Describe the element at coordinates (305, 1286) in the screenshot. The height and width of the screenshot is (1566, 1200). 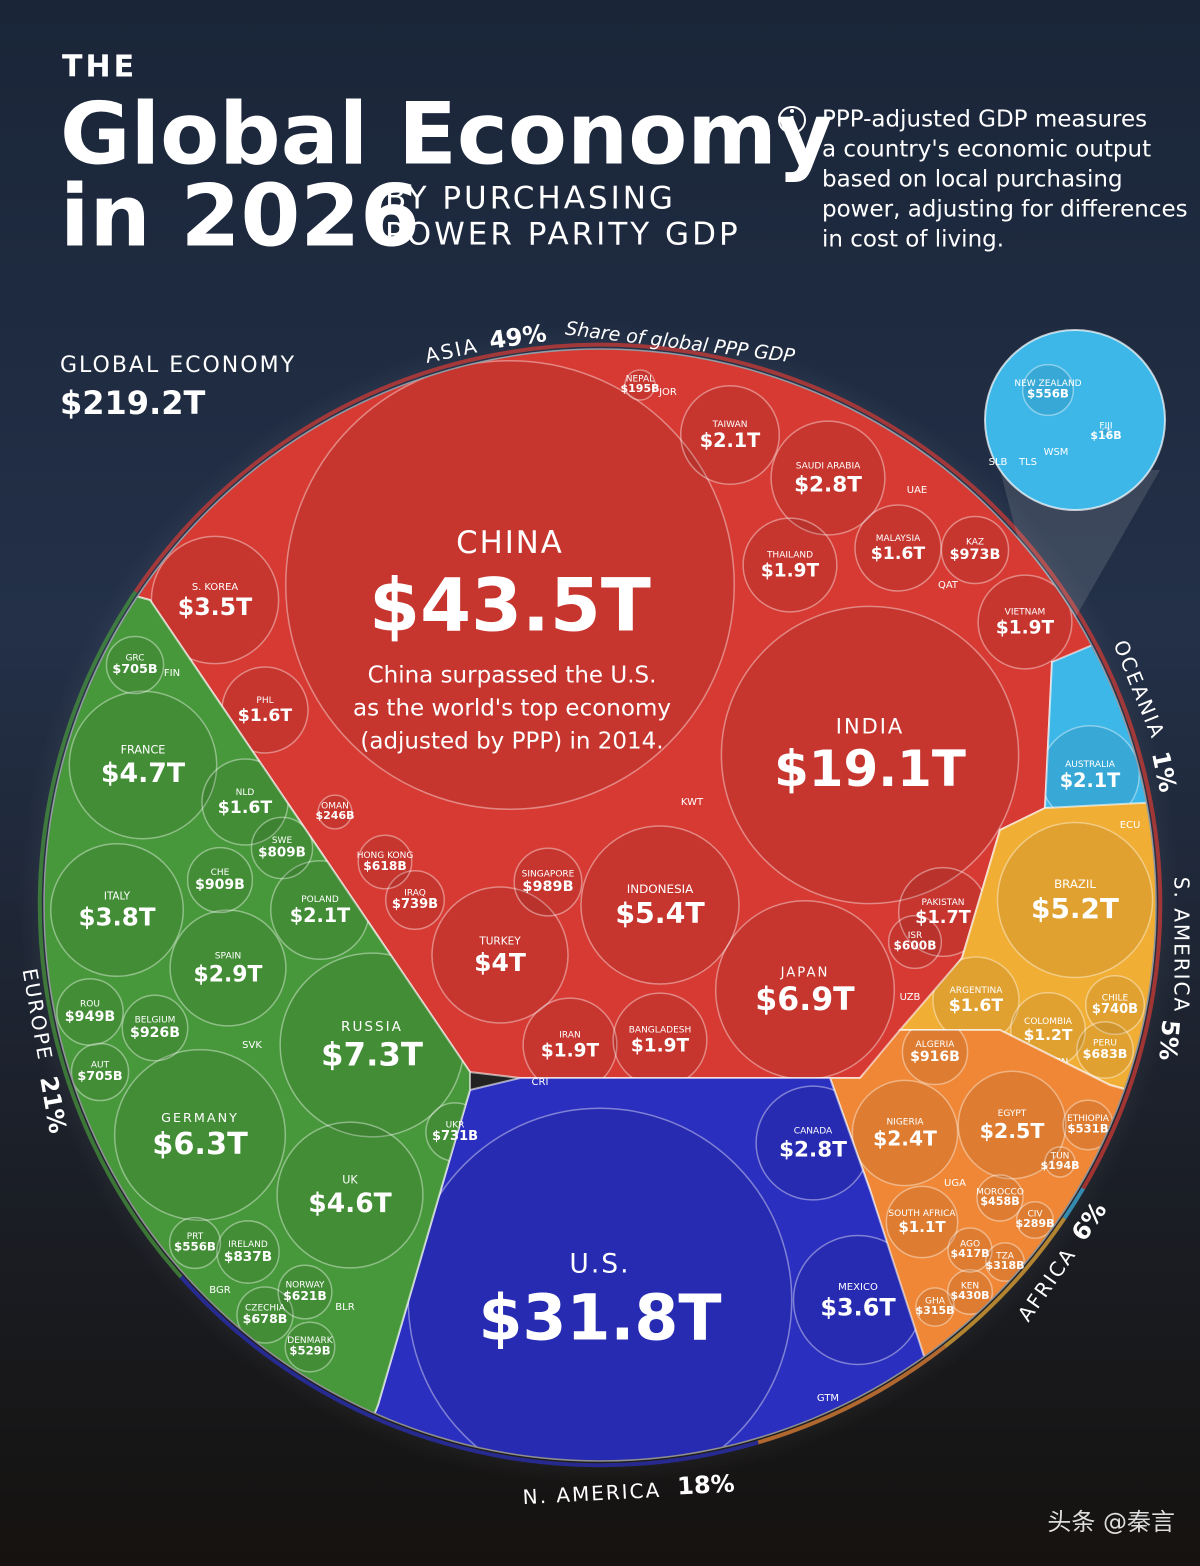
I see `country-name: NORWAY` at that location.